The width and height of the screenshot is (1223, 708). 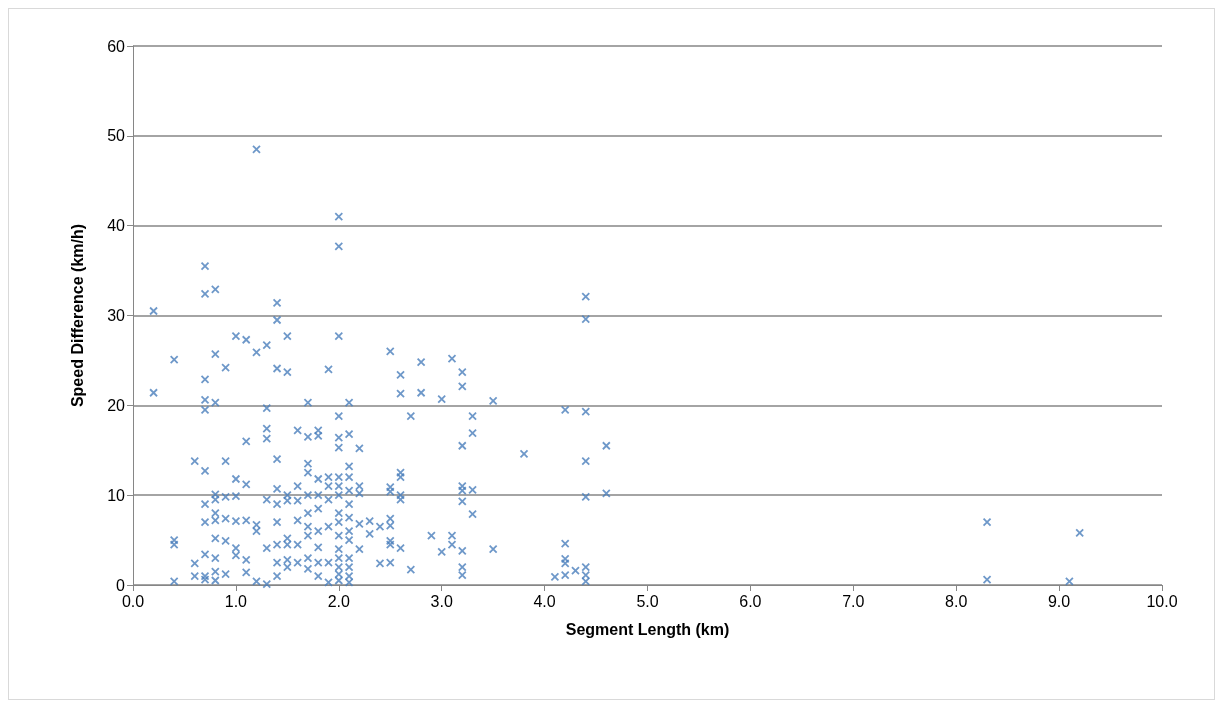 I want to click on x-tick-label: 5.0, so click(x=647, y=601).